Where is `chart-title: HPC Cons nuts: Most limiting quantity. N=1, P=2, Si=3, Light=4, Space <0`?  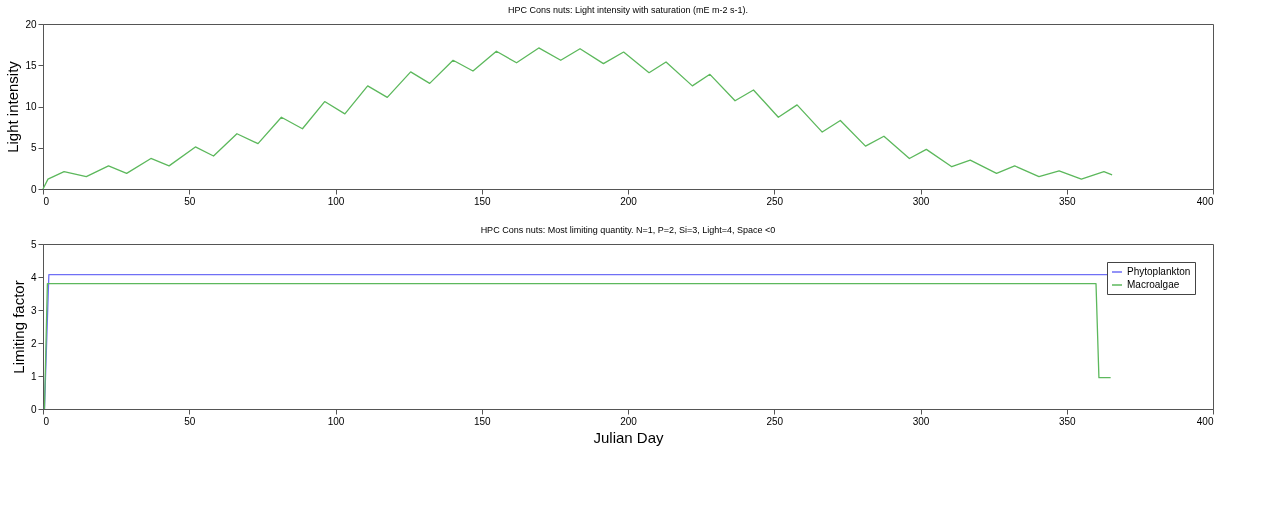
chart-title: HPC Cons nuts: Most limiting quantity. N=1, P=2, Si=3, Light=4, Space <0 is located at coordinates (628, 230).